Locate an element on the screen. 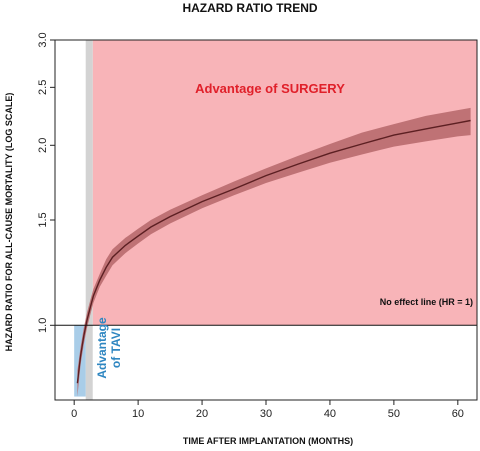  x-tick-label-60: 60 is located at coordinates (458, 414).